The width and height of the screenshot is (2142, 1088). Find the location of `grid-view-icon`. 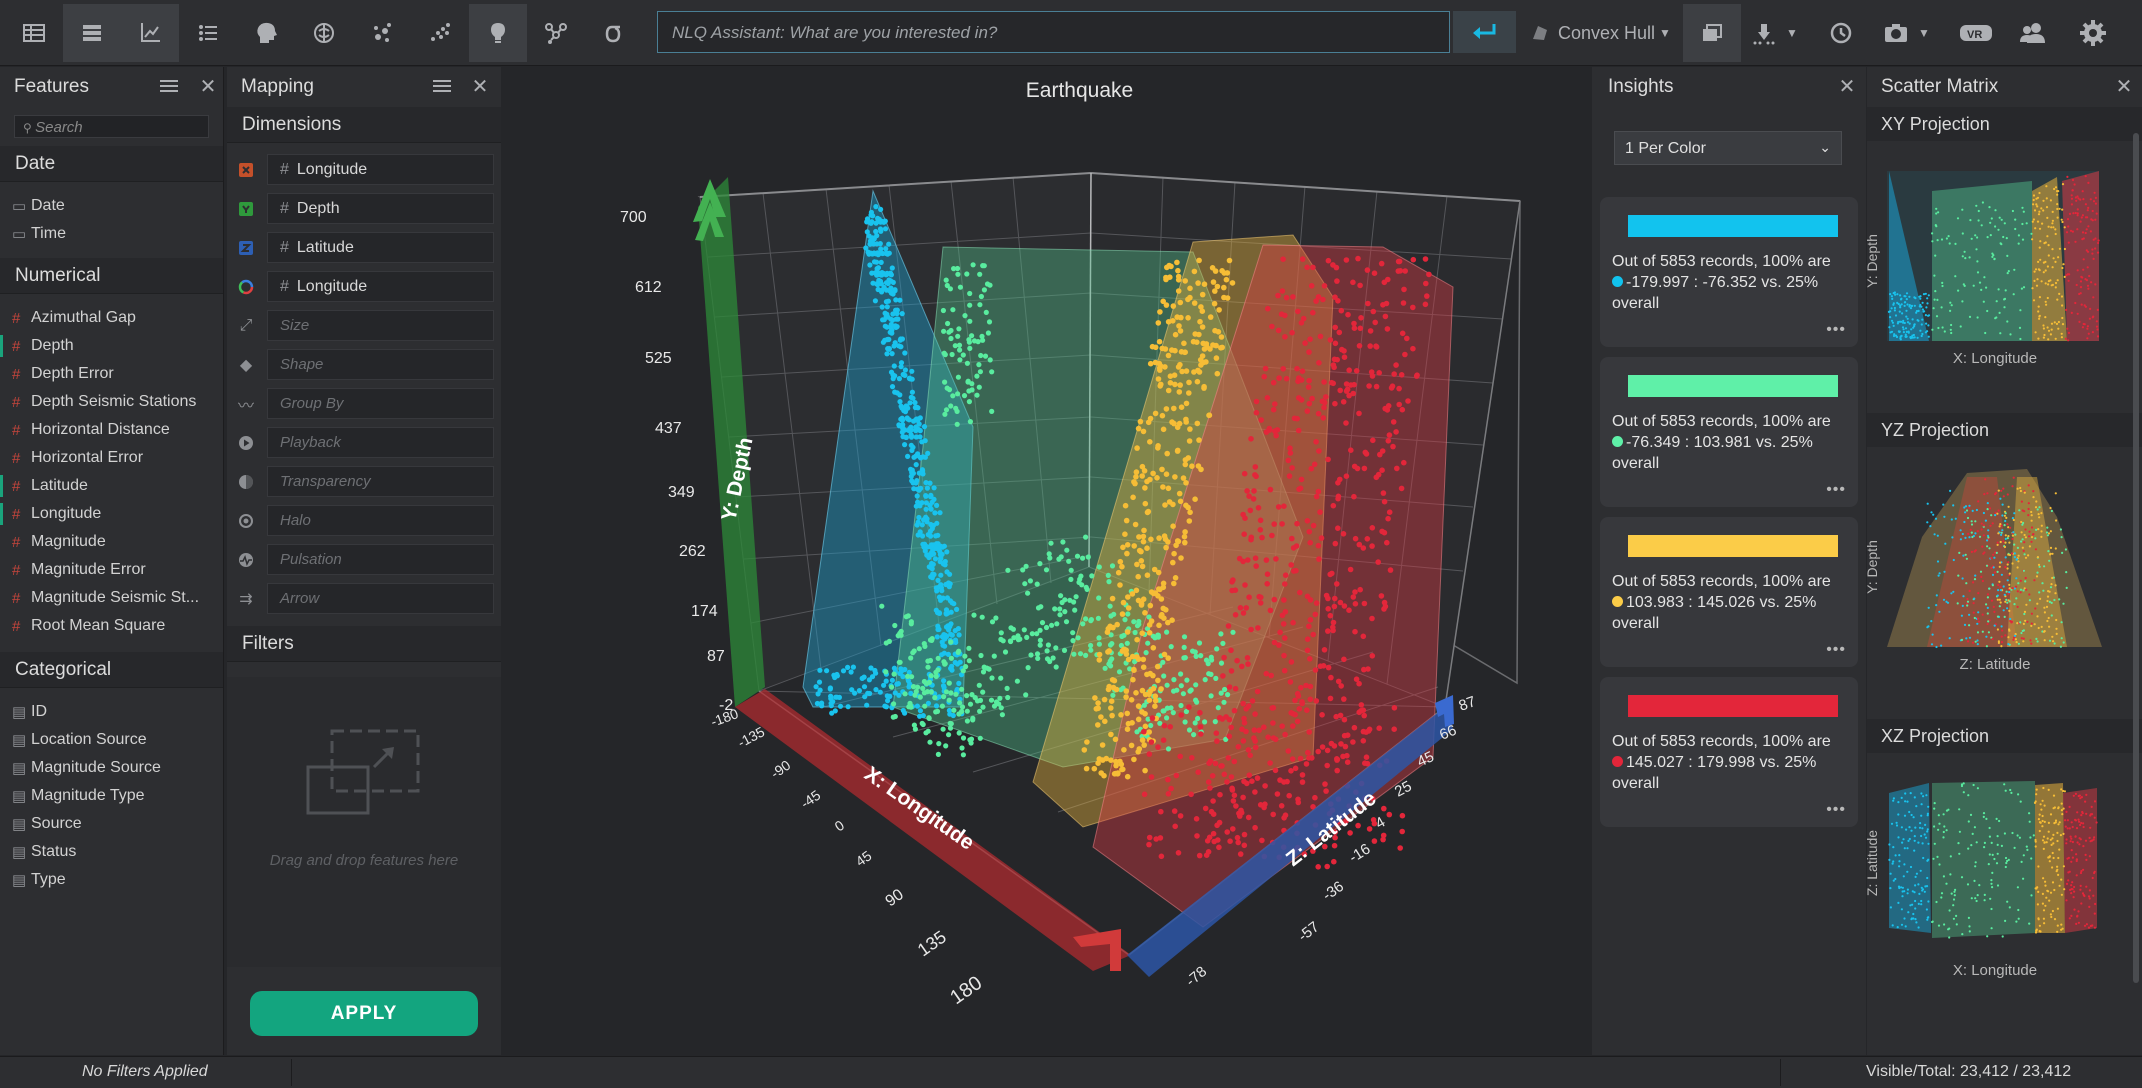

grid-view-icon is located at coordinates (34, 33).